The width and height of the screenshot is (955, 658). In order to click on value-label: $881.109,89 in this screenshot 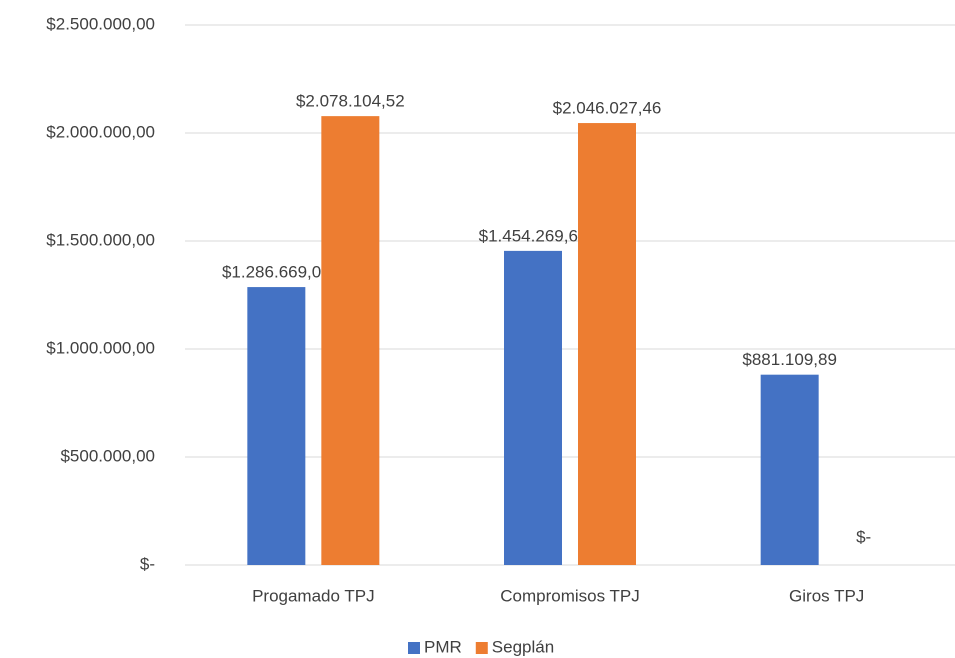, I will do `click(789, 359)`.